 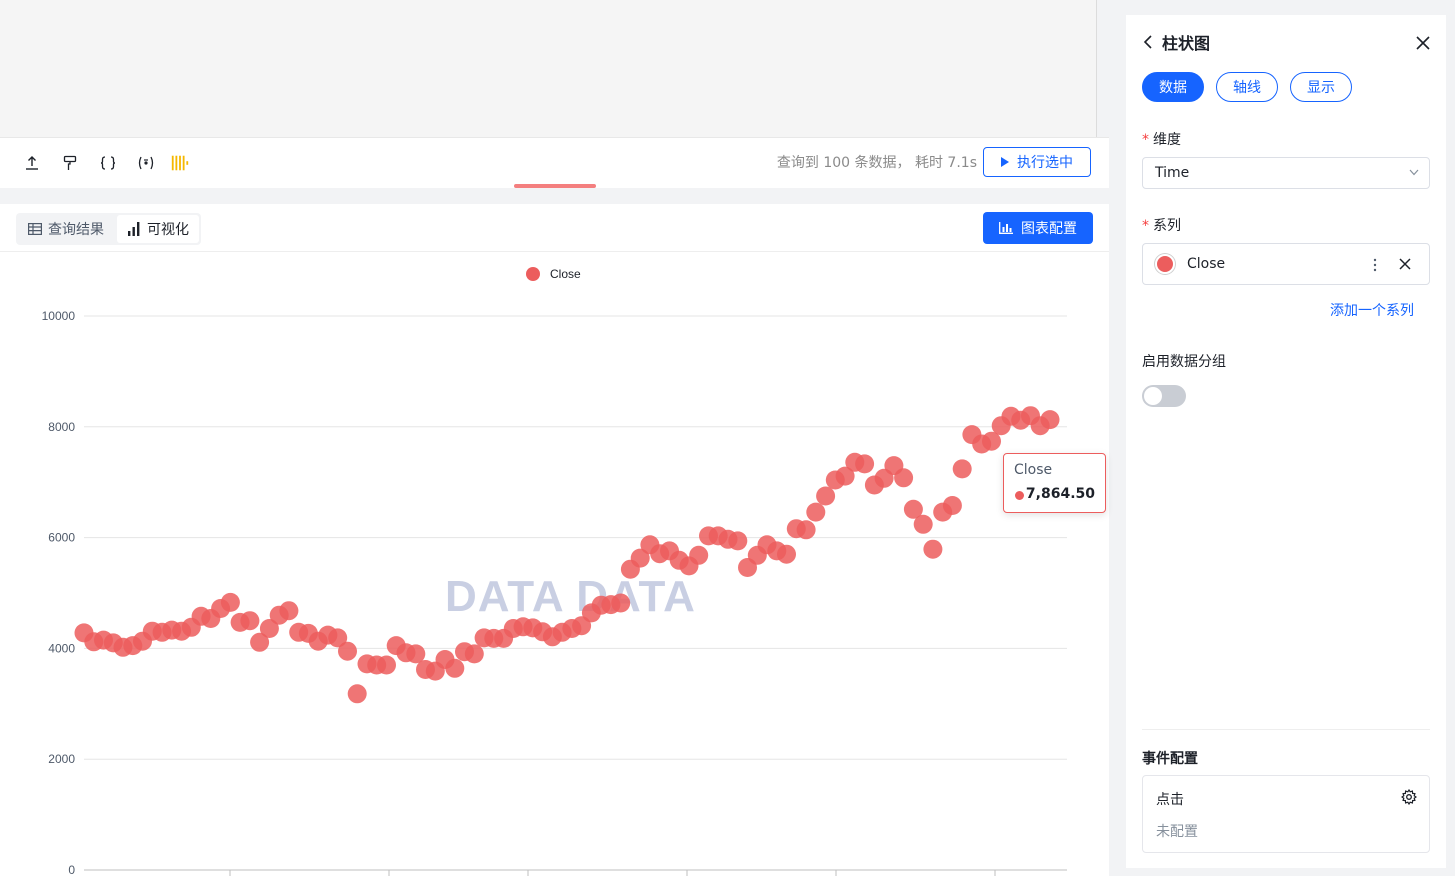 I want to click on tooltip-value: 7,864.50, so click(x=1060, y=494).